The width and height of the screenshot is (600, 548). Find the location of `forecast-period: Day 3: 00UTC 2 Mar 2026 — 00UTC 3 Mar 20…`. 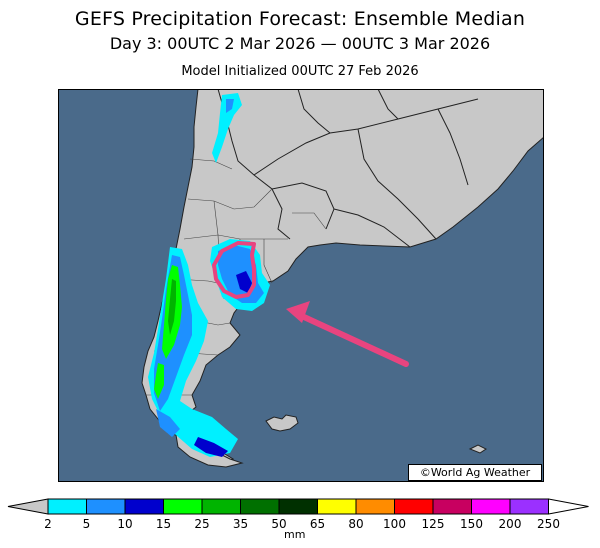

forecast-period: Day 3: 00UTC 2 Mar 2026 — 00UTC 3 Mar 20… is located at coordinates (300, 43).